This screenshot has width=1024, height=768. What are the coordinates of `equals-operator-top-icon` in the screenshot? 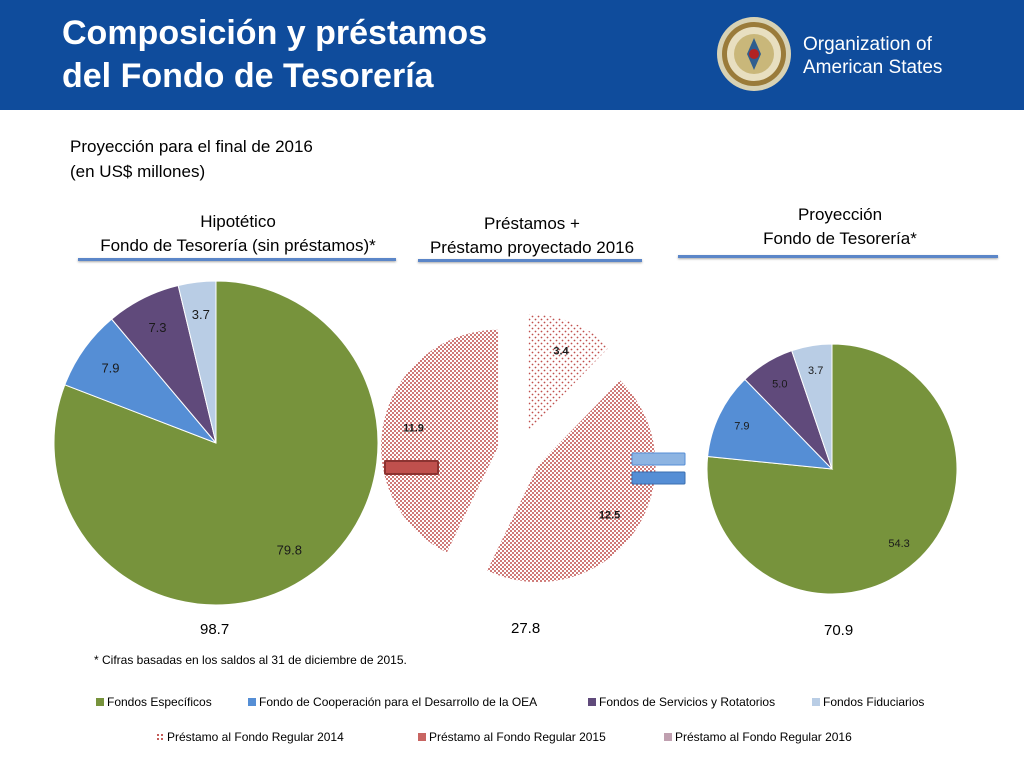 It's located at (658, 459).